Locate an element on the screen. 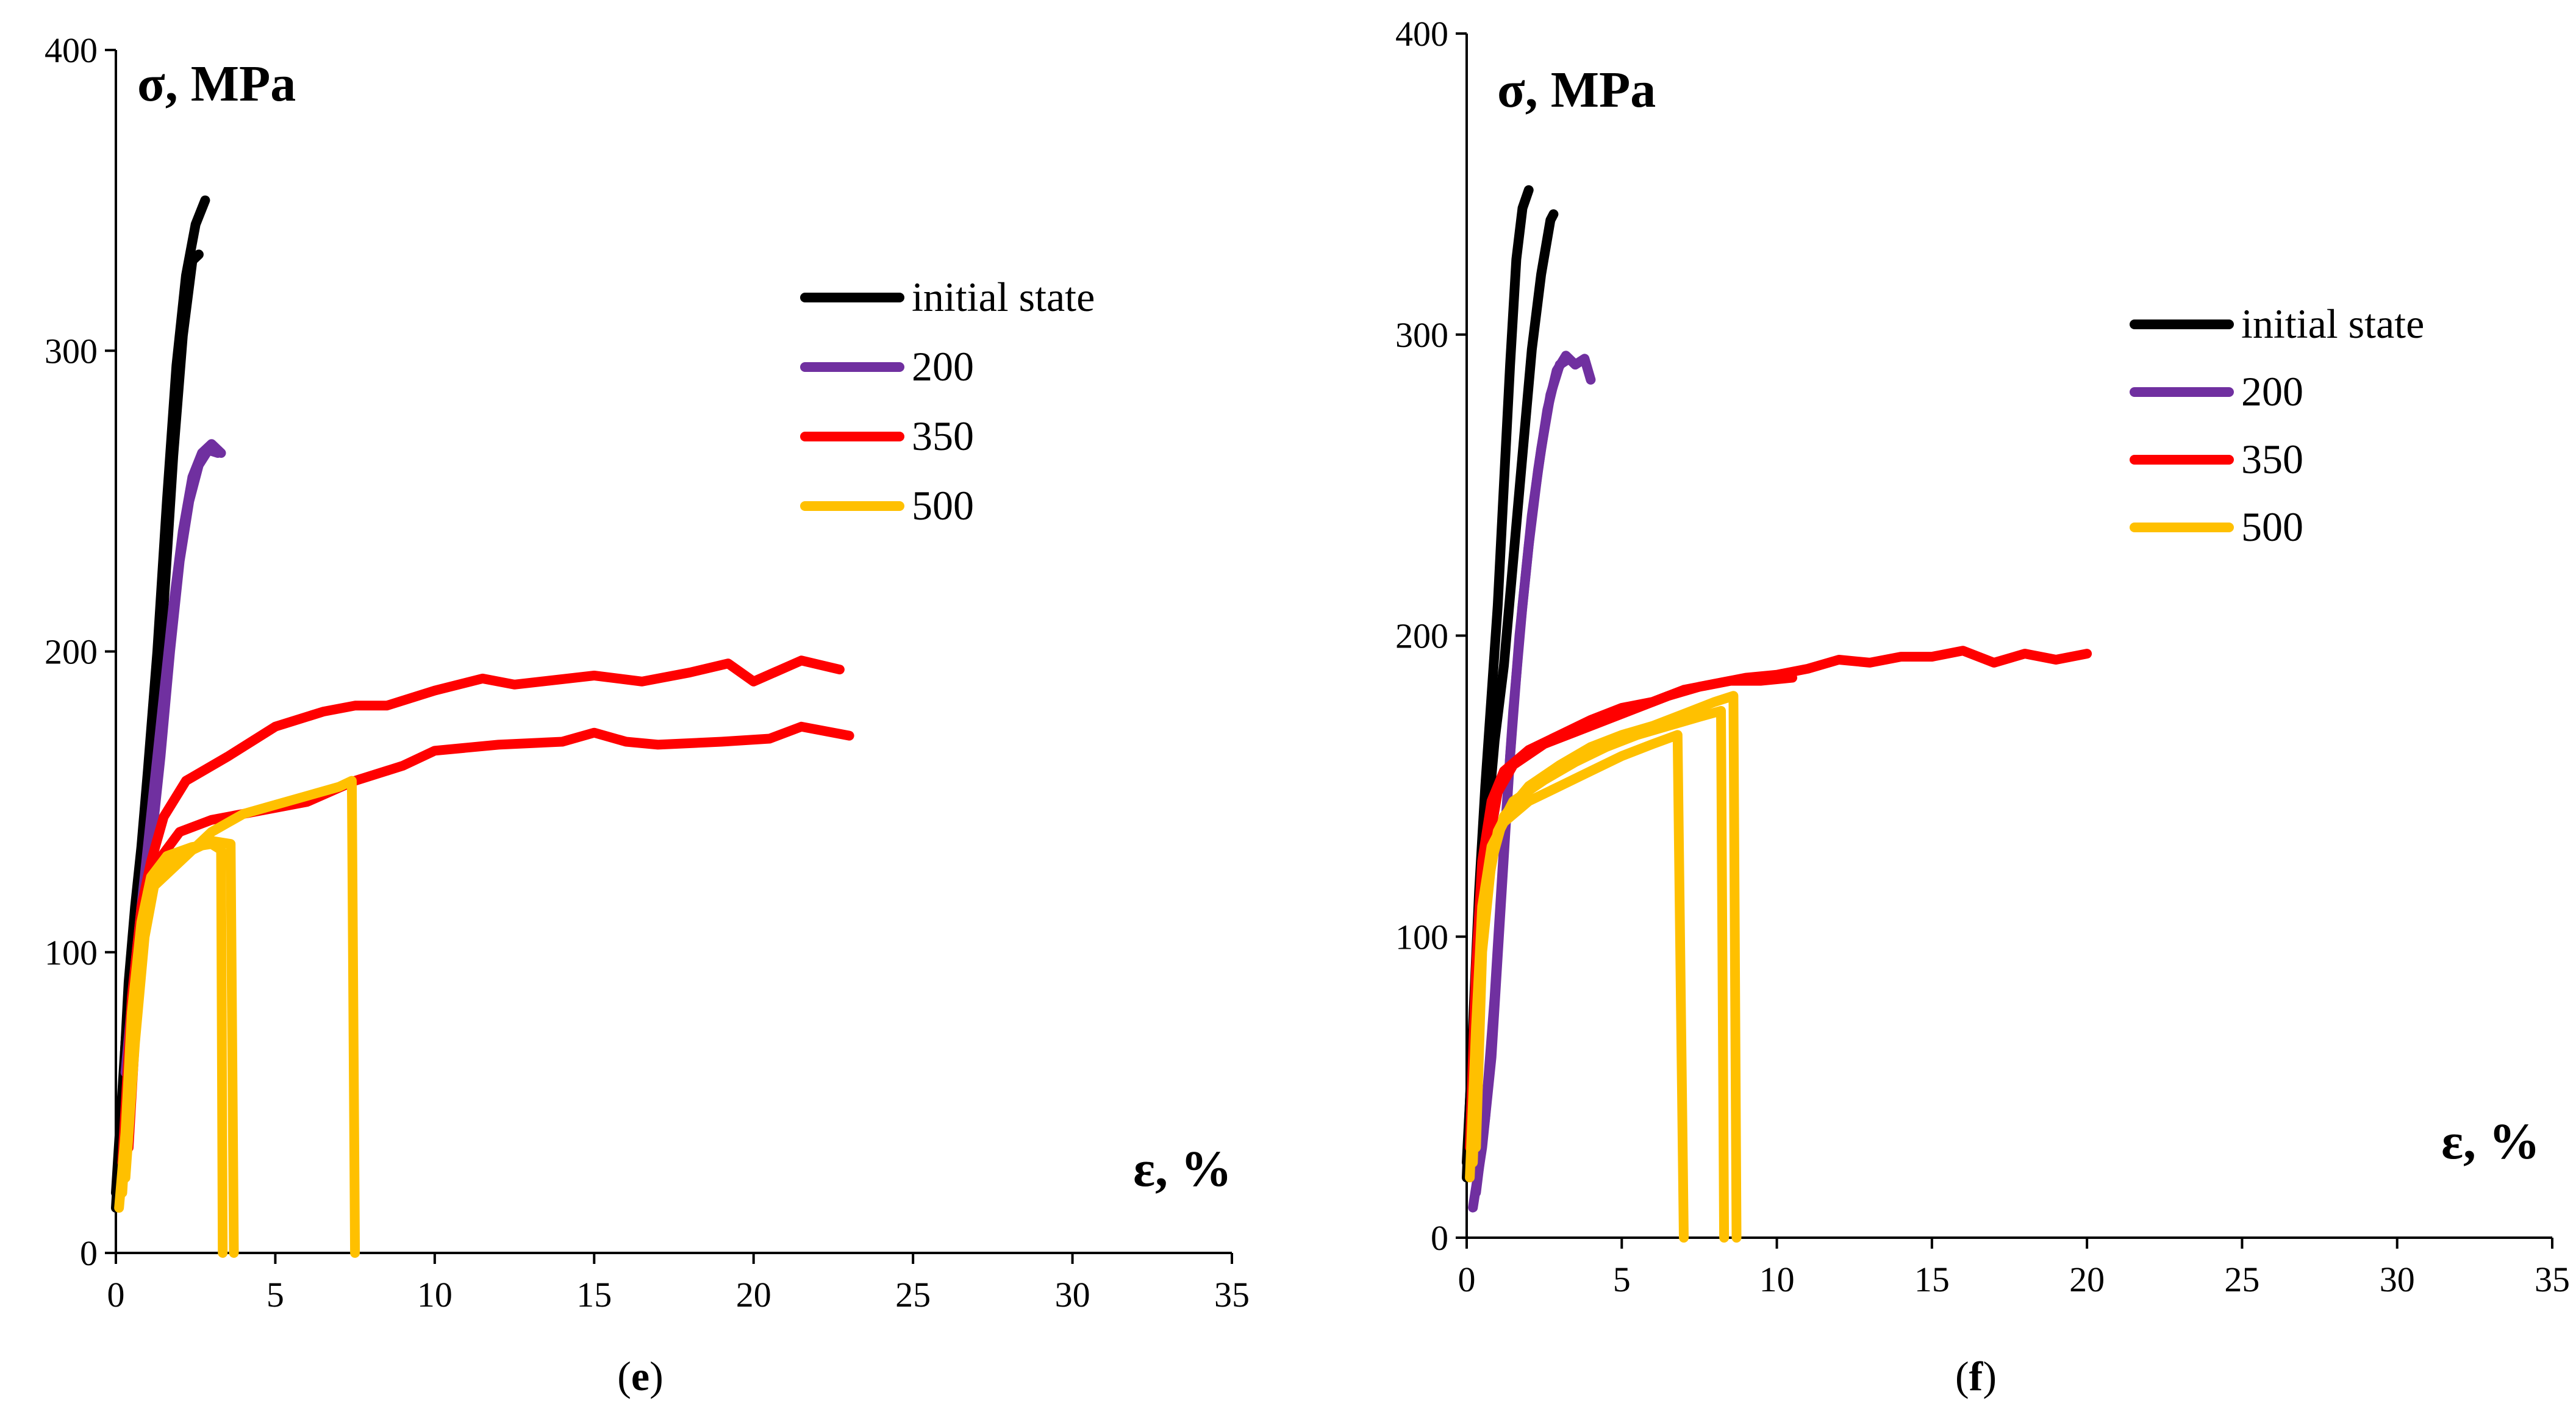 This screenshot has width=2576, height=1420. panel-label-letter: e is located at coordinates (640, 1376).